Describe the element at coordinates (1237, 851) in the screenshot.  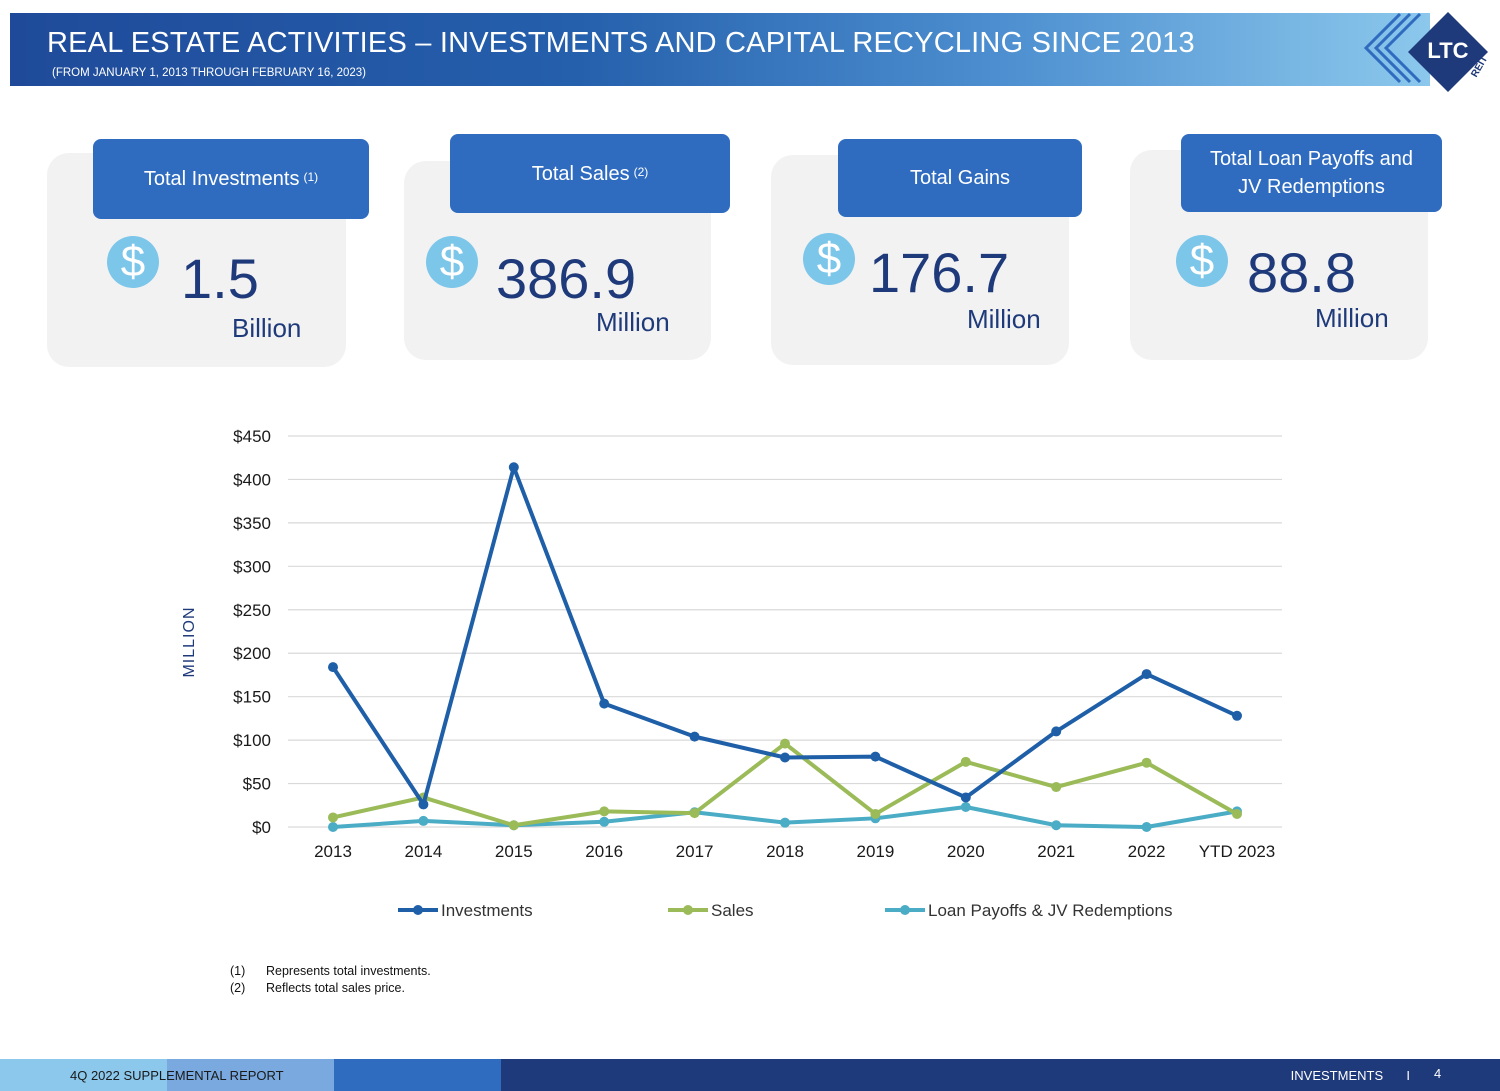
I see `x-tick-label: YTD 2023` at that location.